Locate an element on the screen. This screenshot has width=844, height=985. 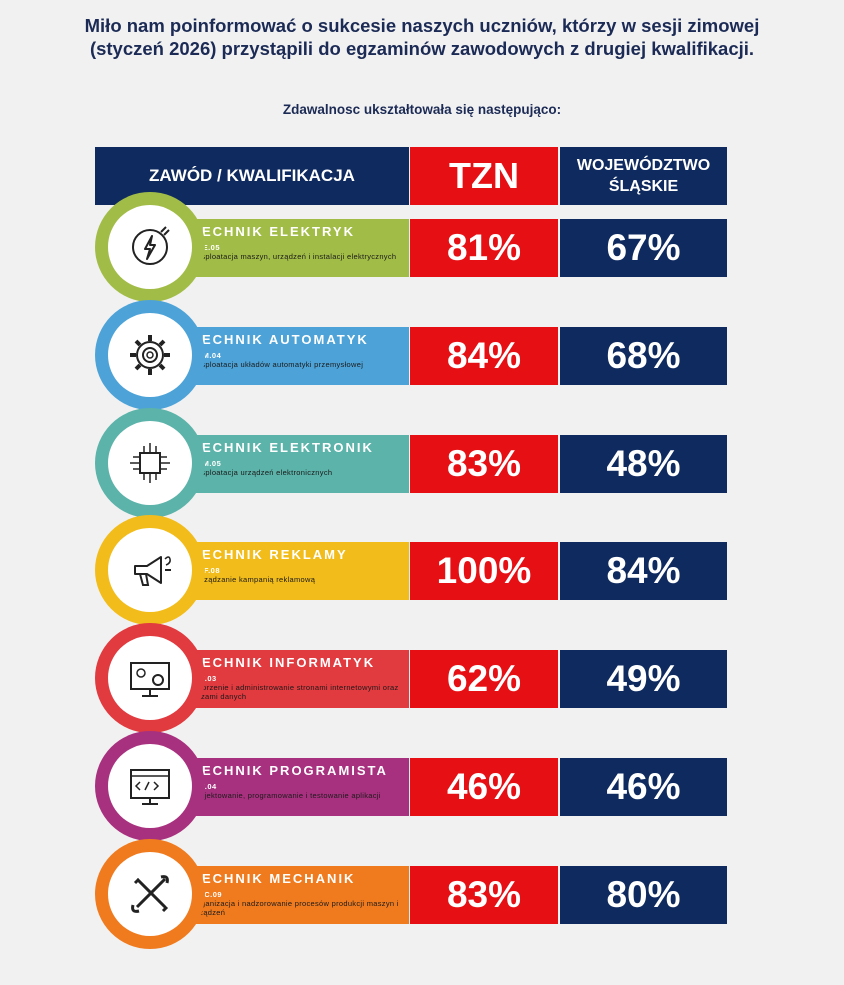
region-pass-rate: 48% is located at coordinates (643, 464).